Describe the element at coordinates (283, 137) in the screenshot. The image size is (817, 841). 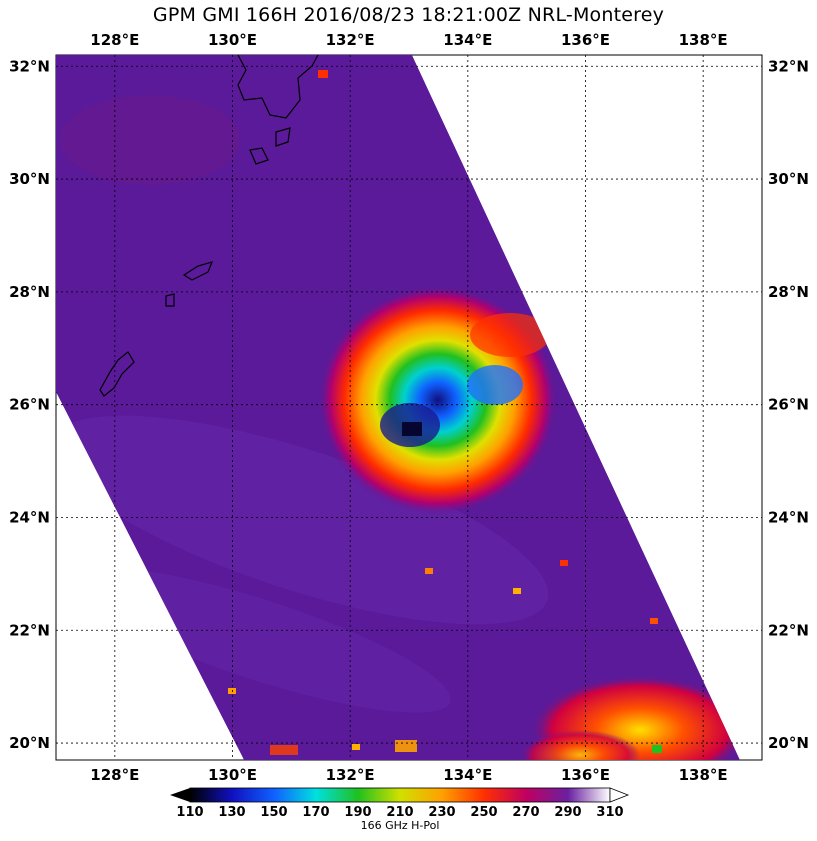
I see `island-b` at that location.